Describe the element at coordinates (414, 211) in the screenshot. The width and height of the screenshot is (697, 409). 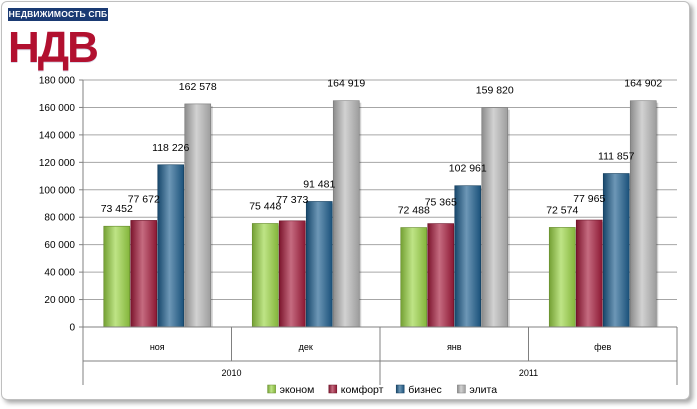
I see `data-label: 72 488` at that location.